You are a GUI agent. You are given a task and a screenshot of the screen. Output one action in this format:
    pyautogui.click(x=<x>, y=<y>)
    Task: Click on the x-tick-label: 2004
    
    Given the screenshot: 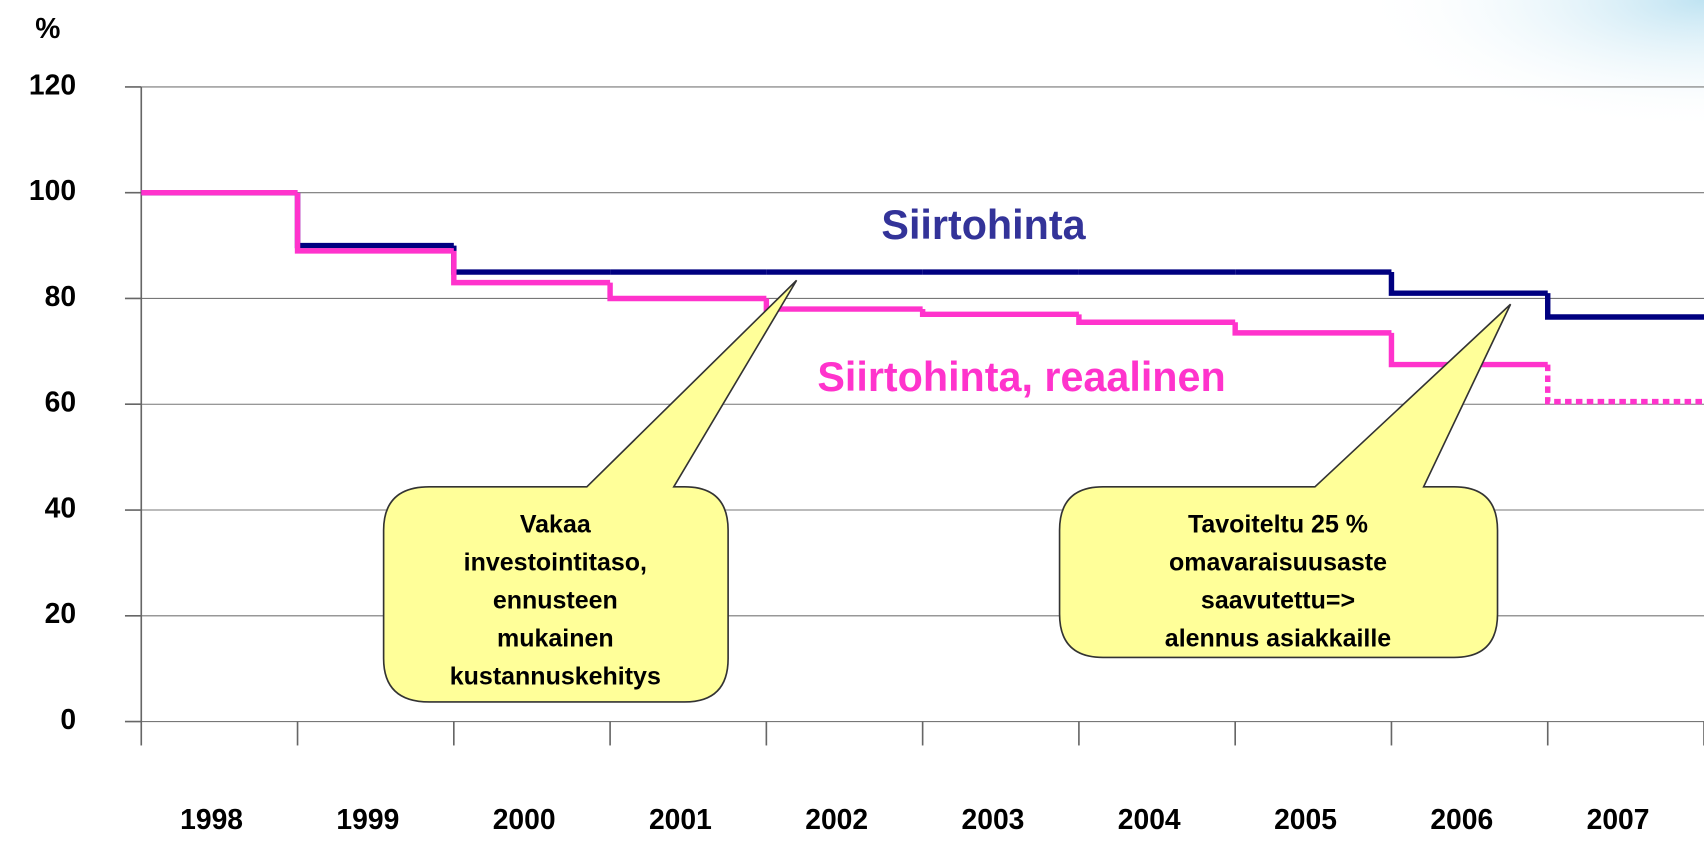 What is the action you would take?
    pyautogui.click(x=1149, y=819)
    